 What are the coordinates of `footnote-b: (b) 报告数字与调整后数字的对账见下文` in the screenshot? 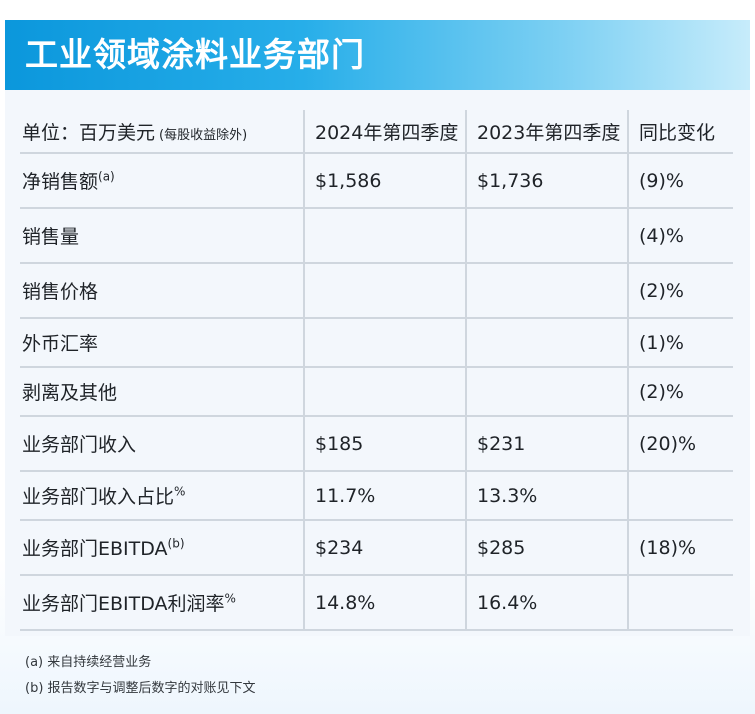 It's located at (140, 688).